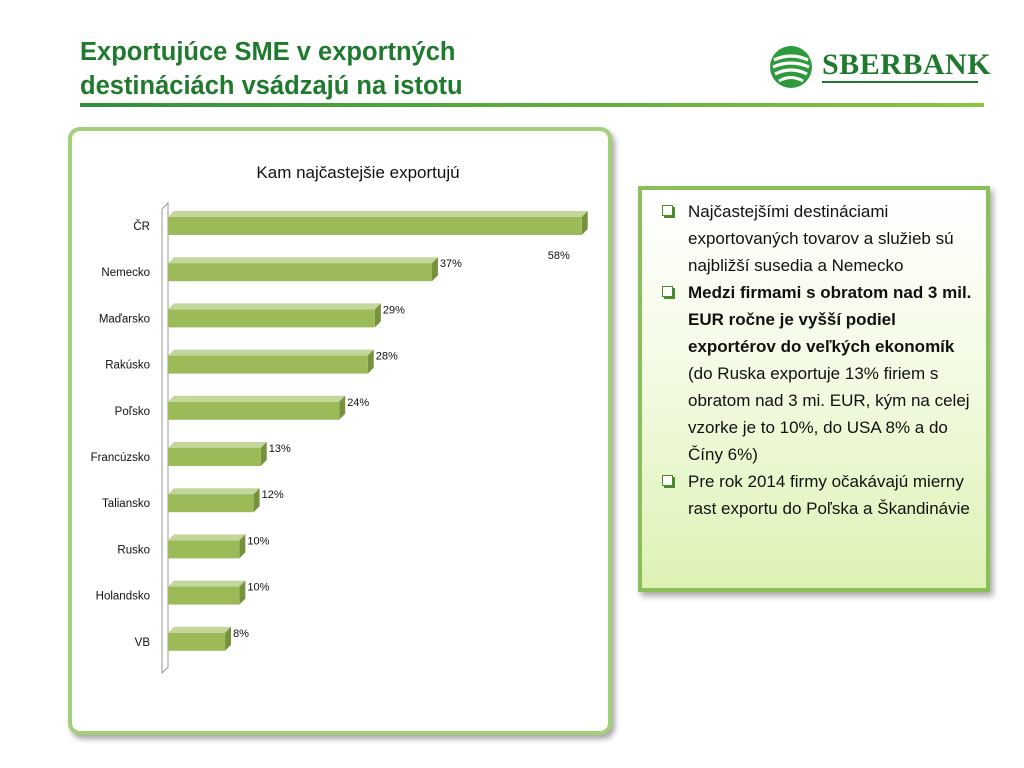 The height and width of the screenshot is (768, 1024). I want to click on category-label: Rakúsko, so click(127, 366).